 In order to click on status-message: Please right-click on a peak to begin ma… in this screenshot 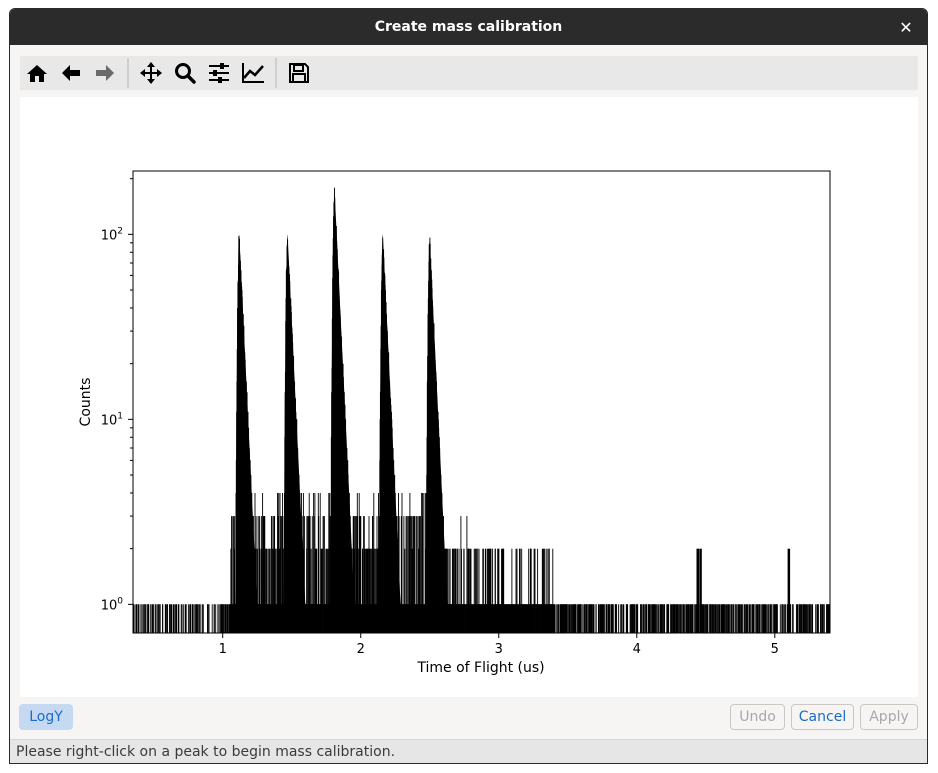, I will do `click(206, 751)`.